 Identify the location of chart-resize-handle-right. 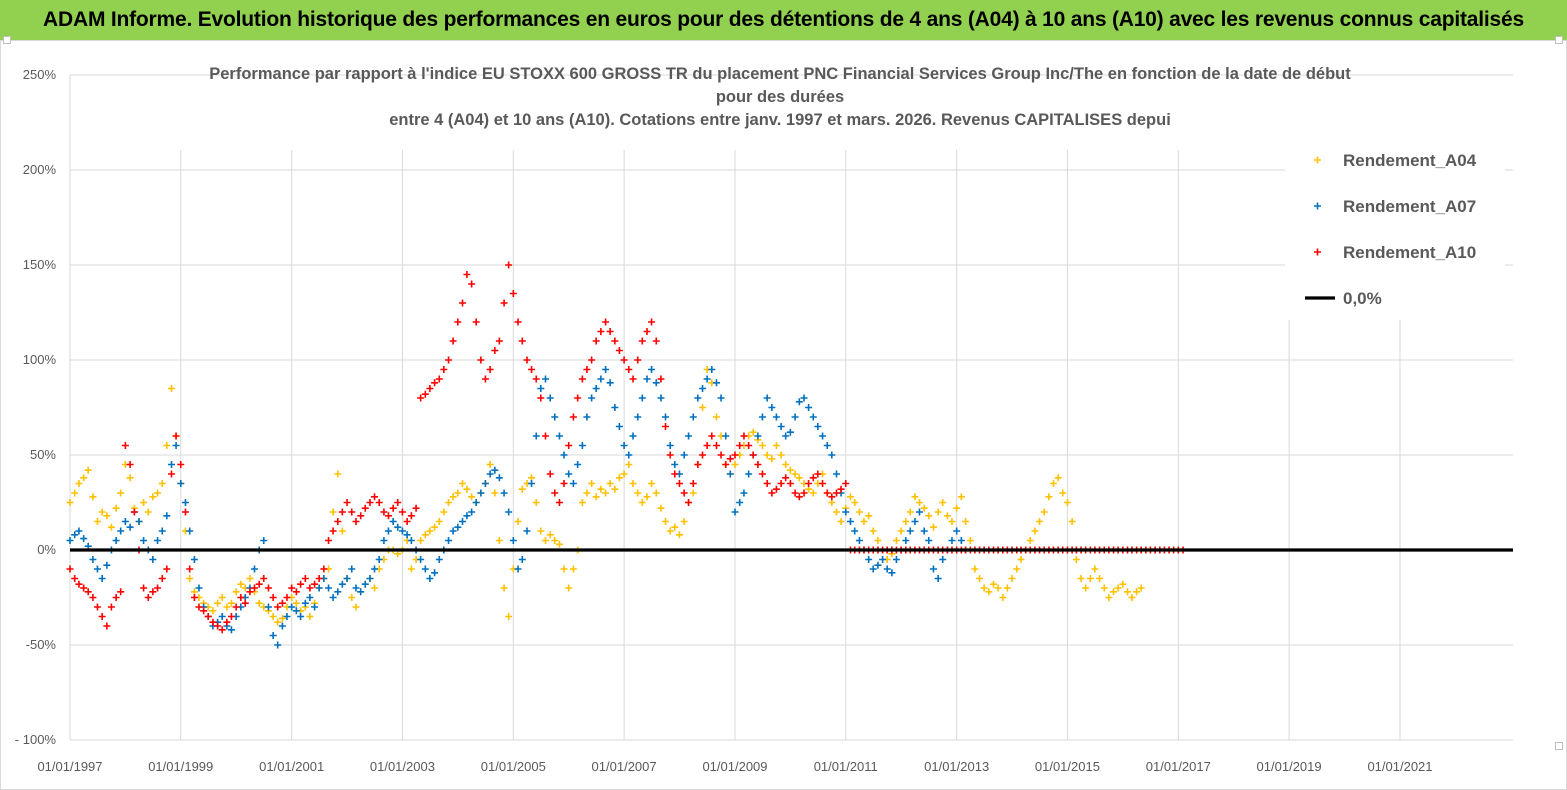
(1559, 746).